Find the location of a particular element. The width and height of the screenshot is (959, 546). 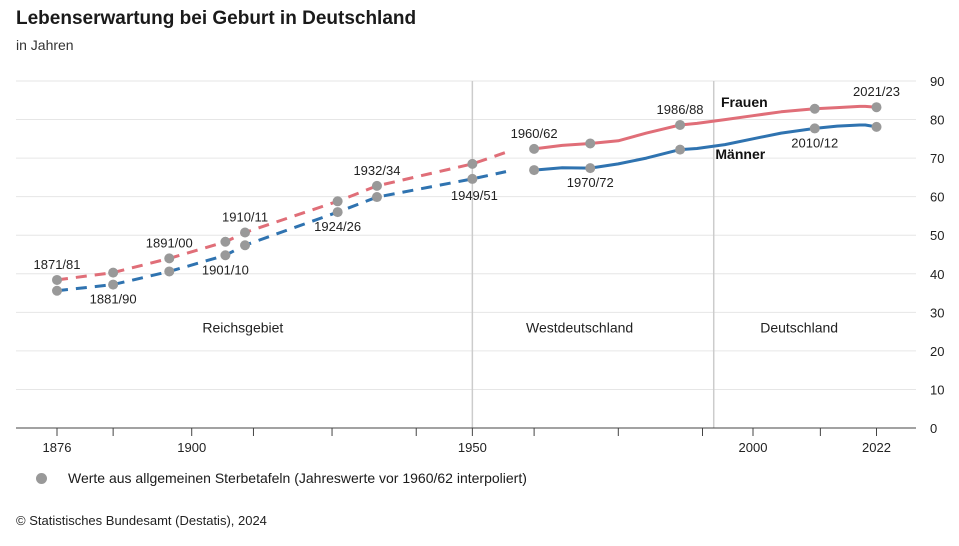

y-tick-label: 20 is located at coordinates (937, 351).